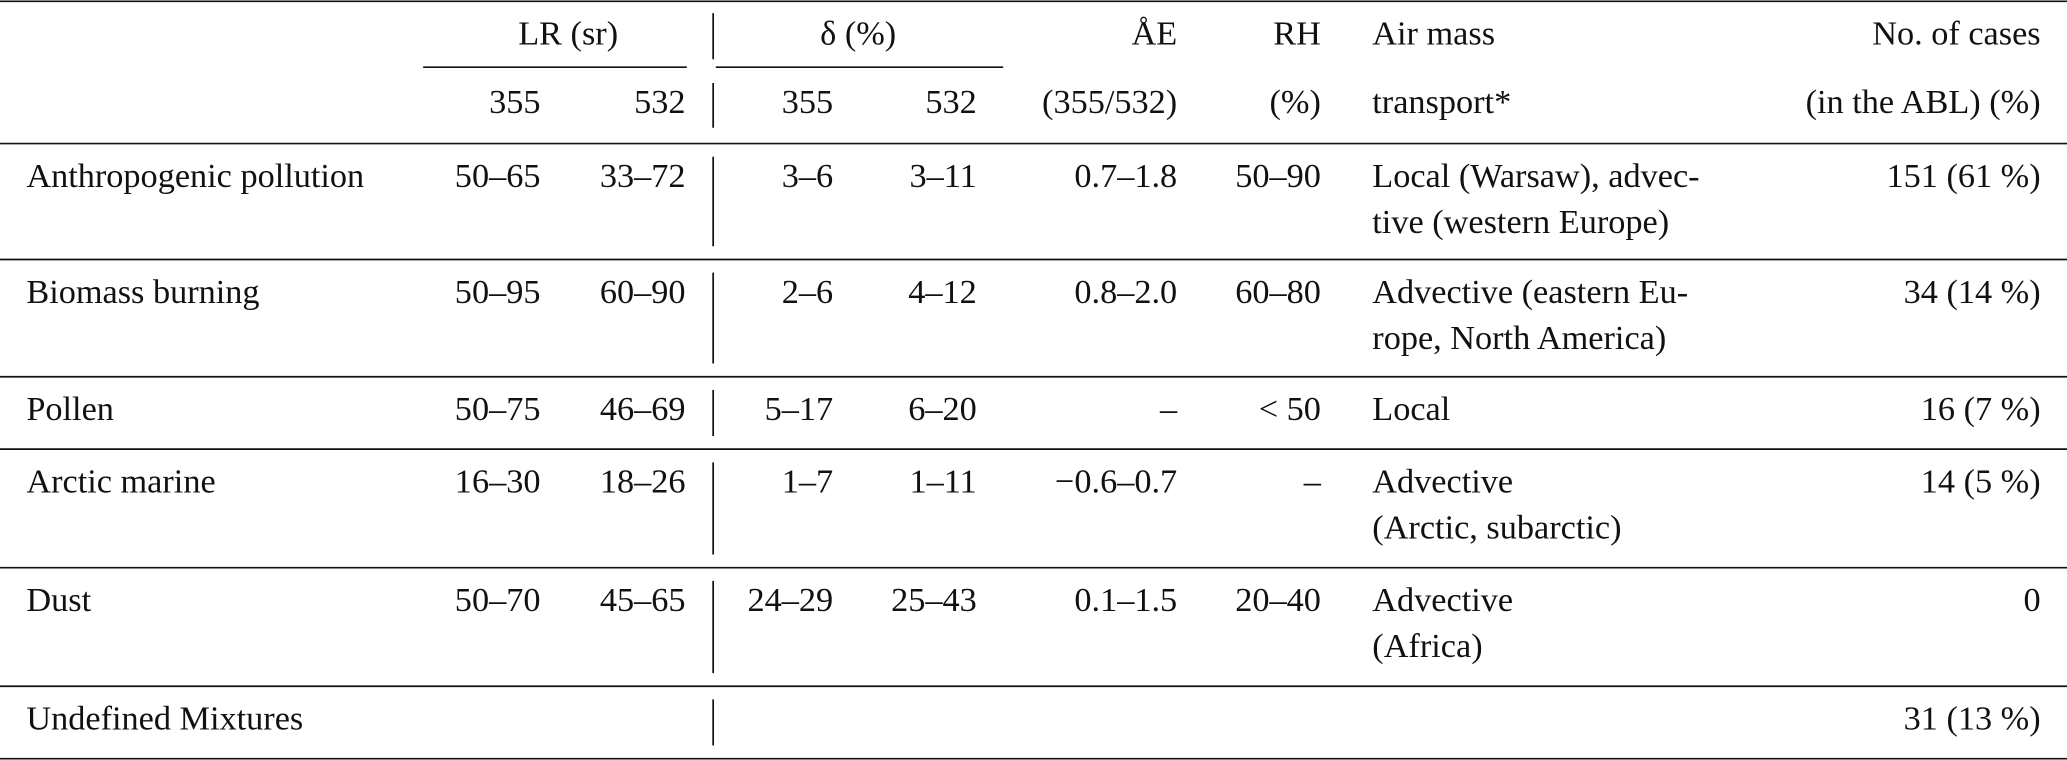  Describe the element at coordinates (807, 292) in the screenshot. I see `cell: 2–6` at that location.